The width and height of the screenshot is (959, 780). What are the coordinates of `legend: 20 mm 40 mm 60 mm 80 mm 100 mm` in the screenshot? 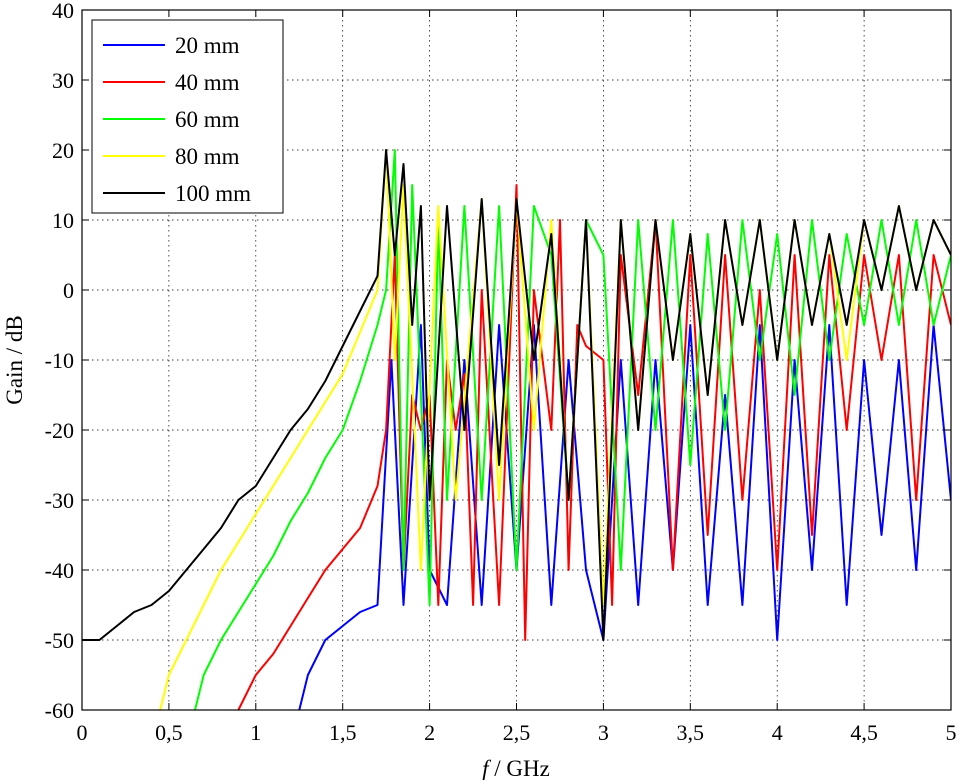 It's located at (187, 116).